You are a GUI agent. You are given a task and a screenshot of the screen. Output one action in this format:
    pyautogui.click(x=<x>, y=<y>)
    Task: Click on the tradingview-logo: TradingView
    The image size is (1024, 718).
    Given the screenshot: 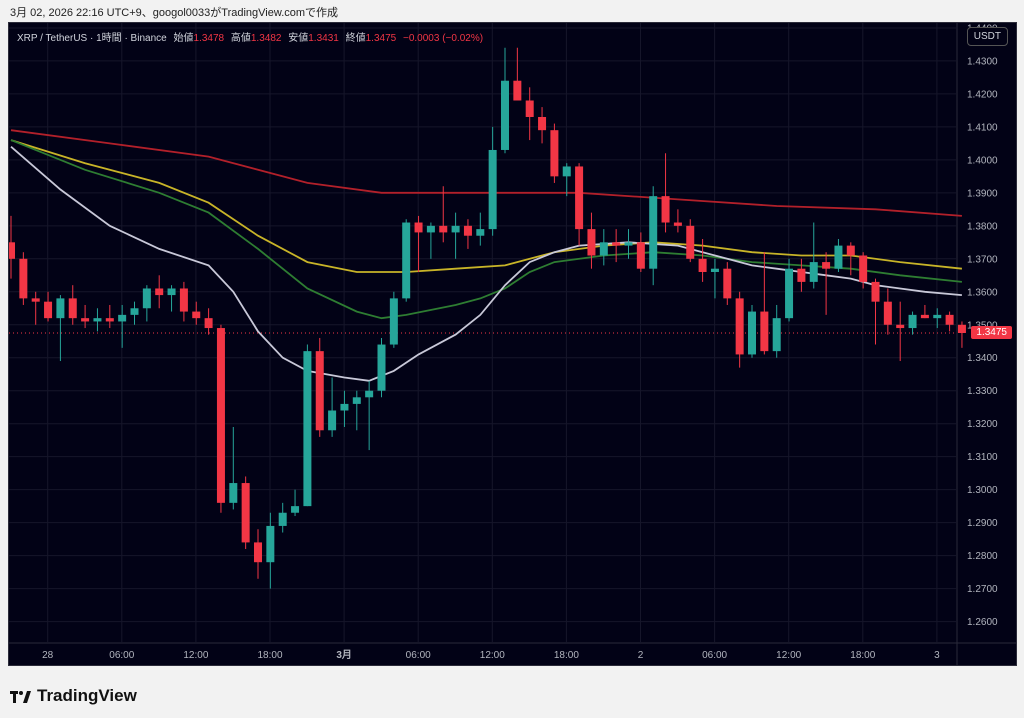 What is the action you would take?
    pyautogui.click(x=73, y=696)
    